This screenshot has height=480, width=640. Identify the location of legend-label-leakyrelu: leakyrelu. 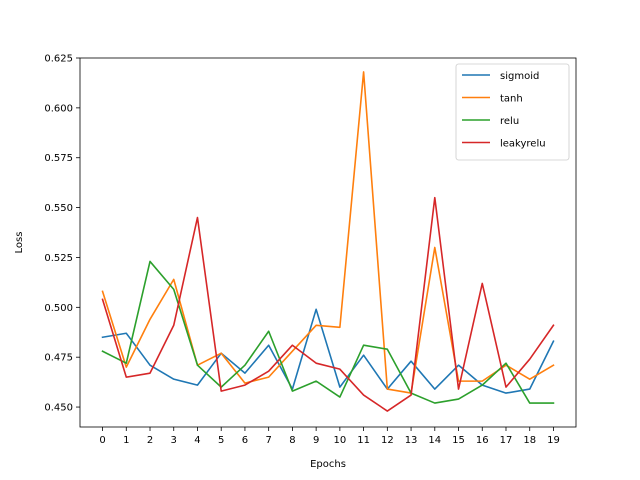
(523, 144).